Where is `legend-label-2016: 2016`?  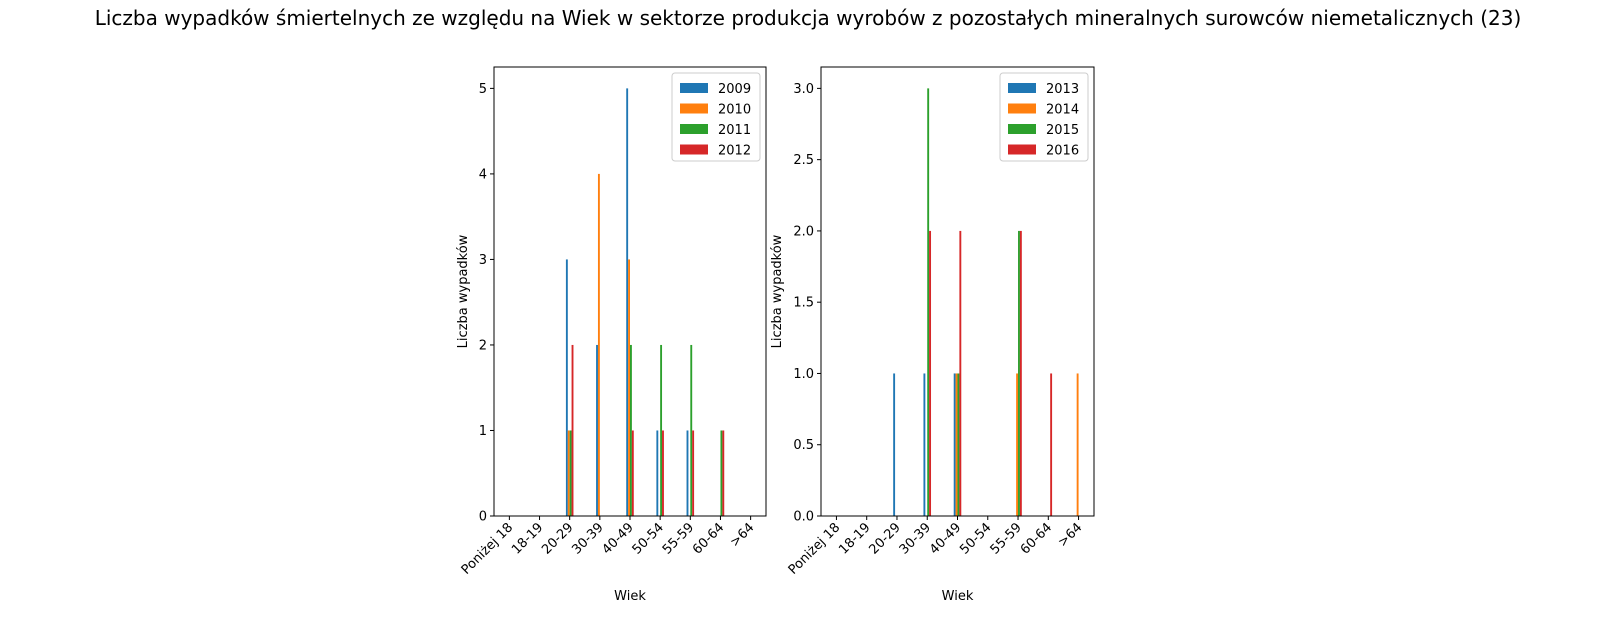
legend-label-2016: 2016 is located at coordinates (1062, 151).